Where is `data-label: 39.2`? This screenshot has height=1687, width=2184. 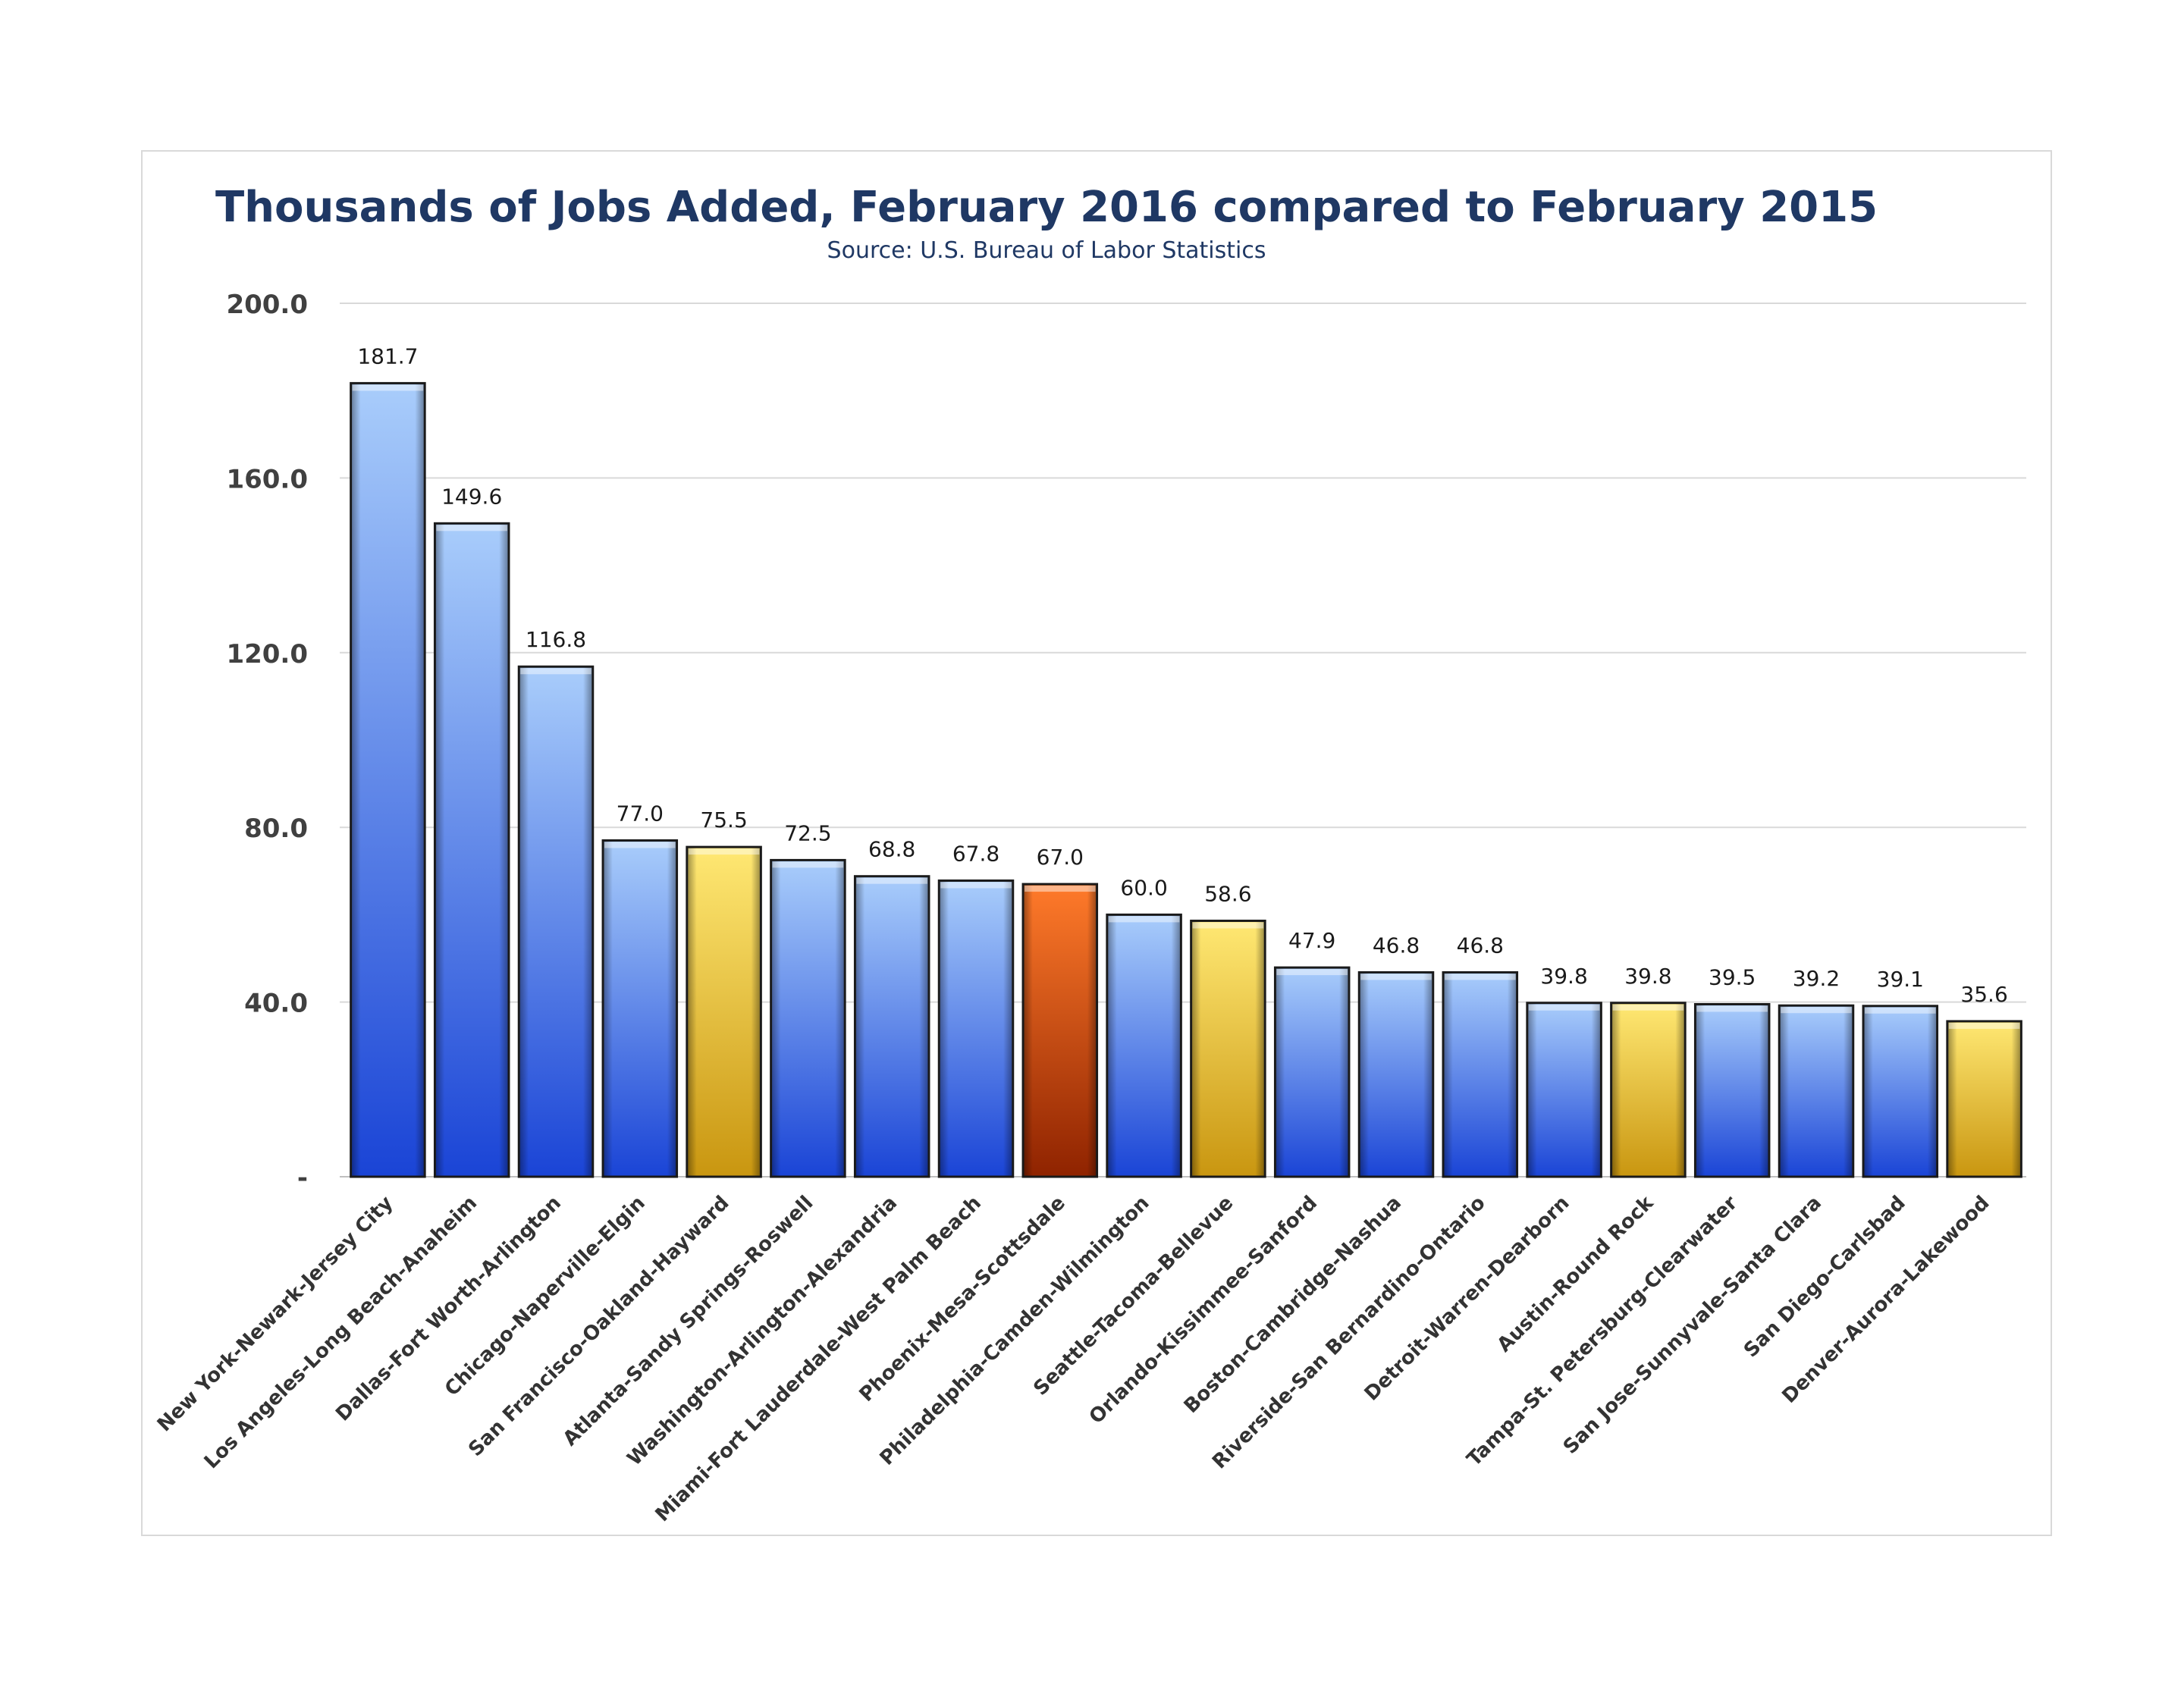
data-label: 39.2 is located at coordinates (1816, 979).